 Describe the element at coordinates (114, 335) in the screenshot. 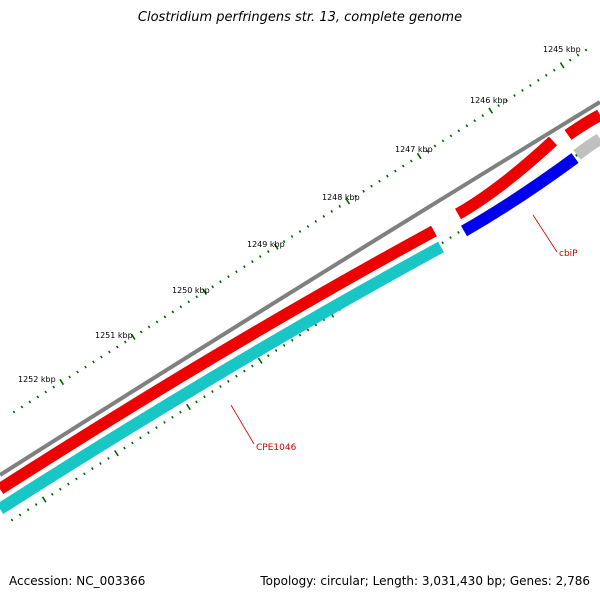

I see `kbp-label: 1251 kbp` at that location.